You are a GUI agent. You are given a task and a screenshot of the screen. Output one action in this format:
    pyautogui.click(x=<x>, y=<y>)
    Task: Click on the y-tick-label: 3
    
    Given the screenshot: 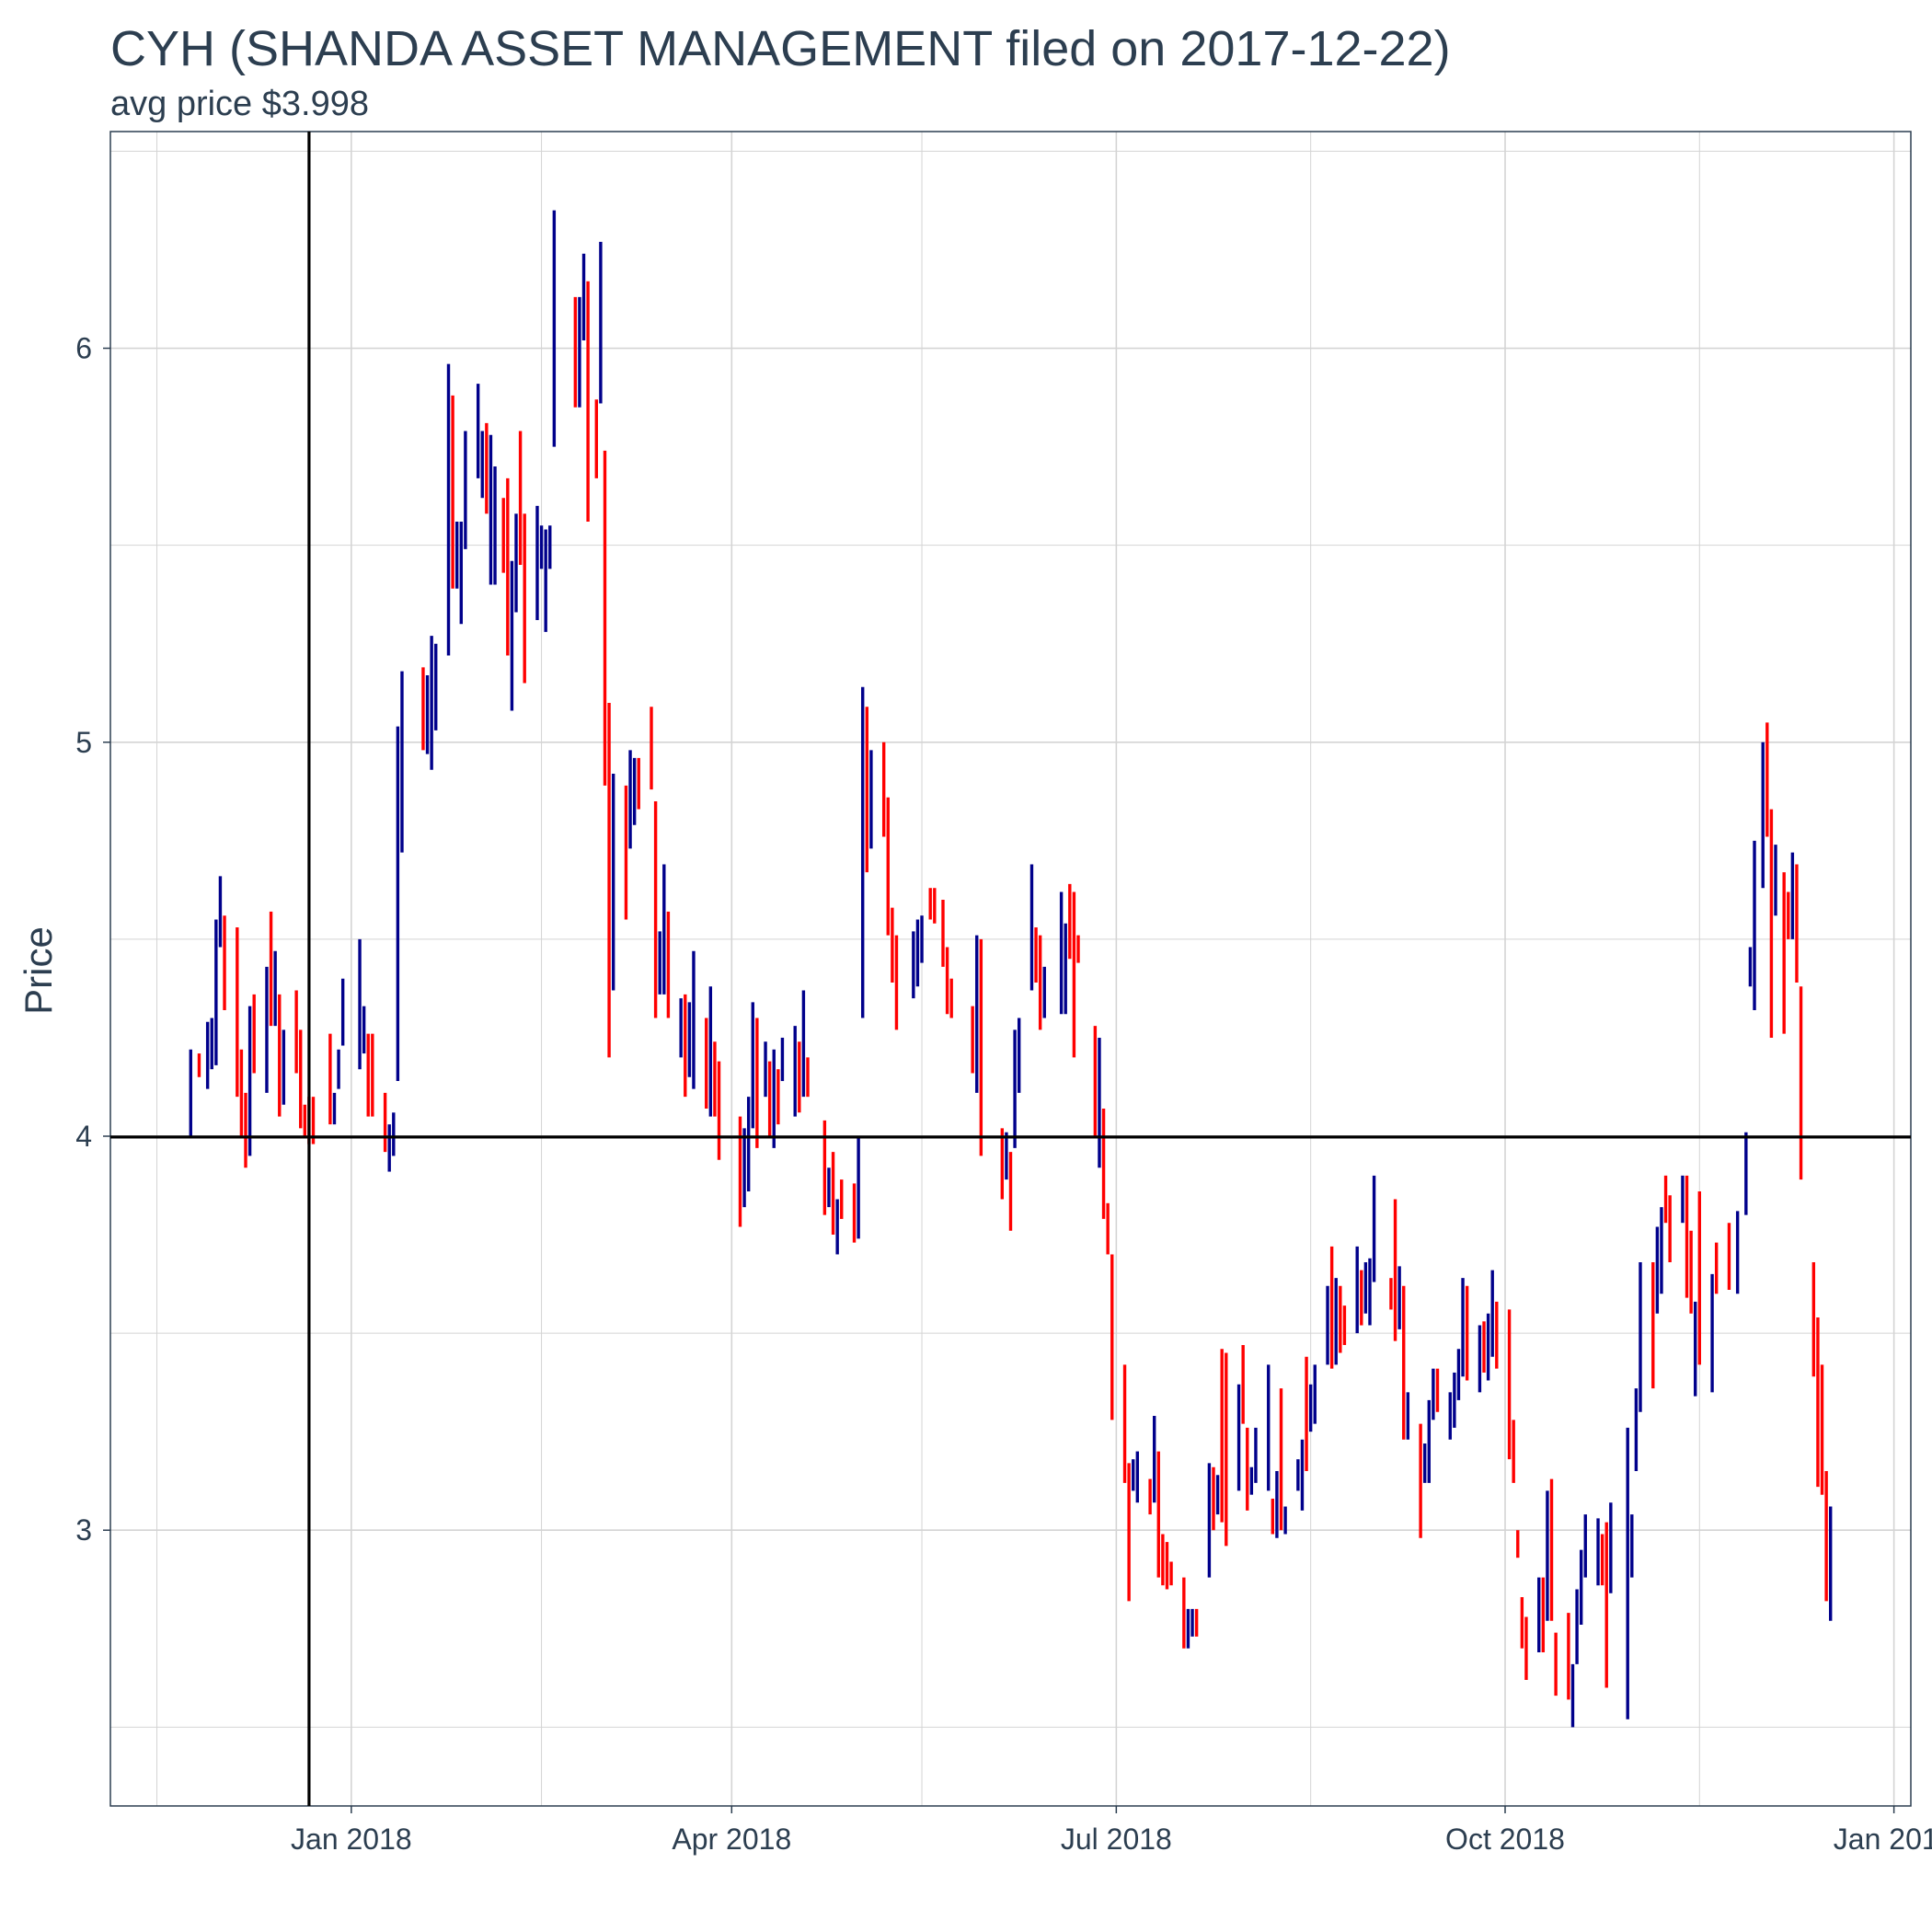 What is the action you would take?
    pyautogui.click(x=83, y=1530)
    